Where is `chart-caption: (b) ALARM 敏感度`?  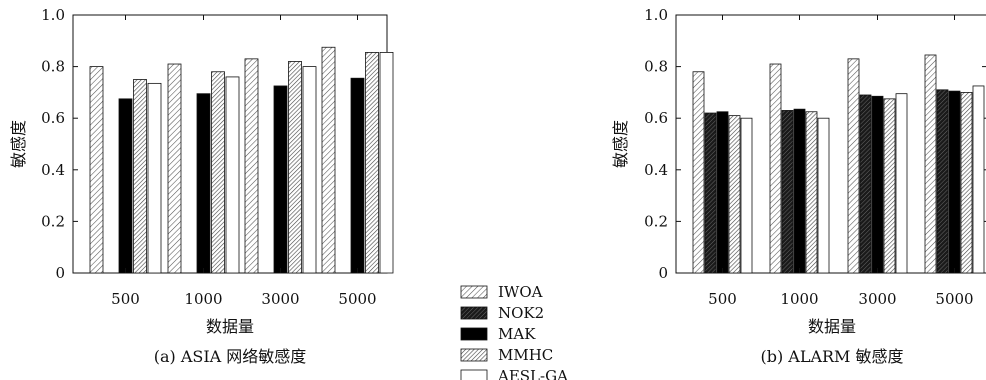 chart-caption: (b) ALARM 敏感度 is located at coordinates (831, 356).